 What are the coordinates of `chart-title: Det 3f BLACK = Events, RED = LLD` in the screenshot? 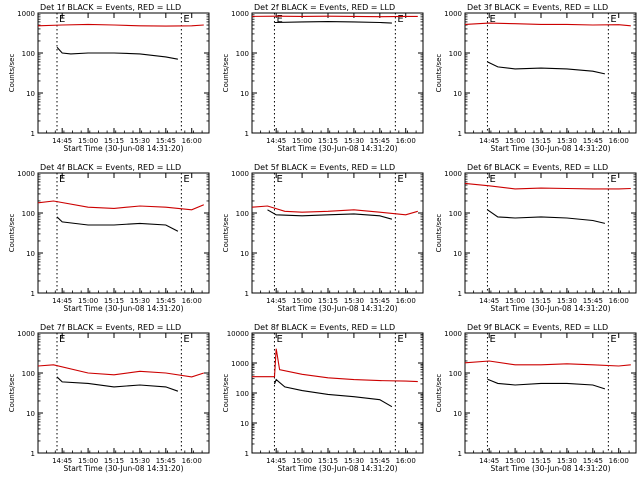 It's located at (537, 7).